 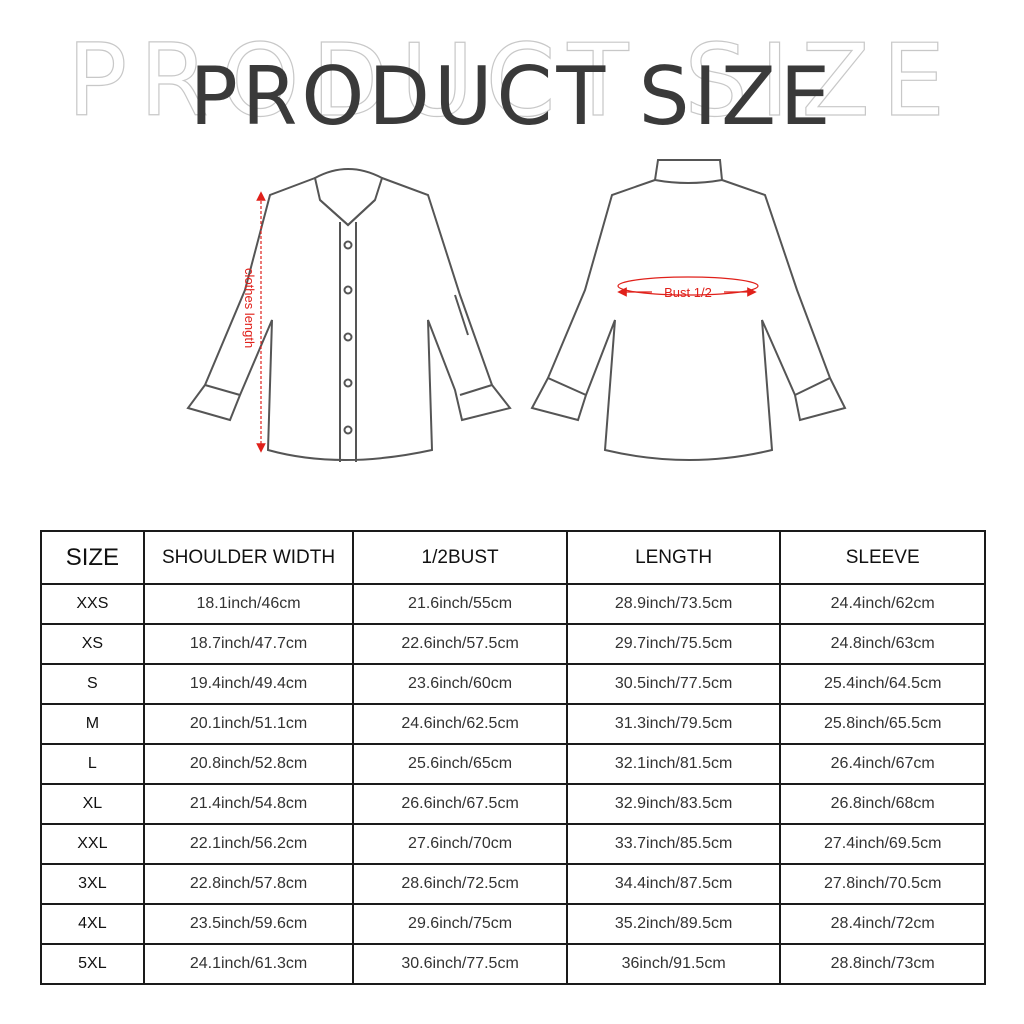 I want to click on cell-length: 35.2inch/89.5cm, so click(x=673, y=924).